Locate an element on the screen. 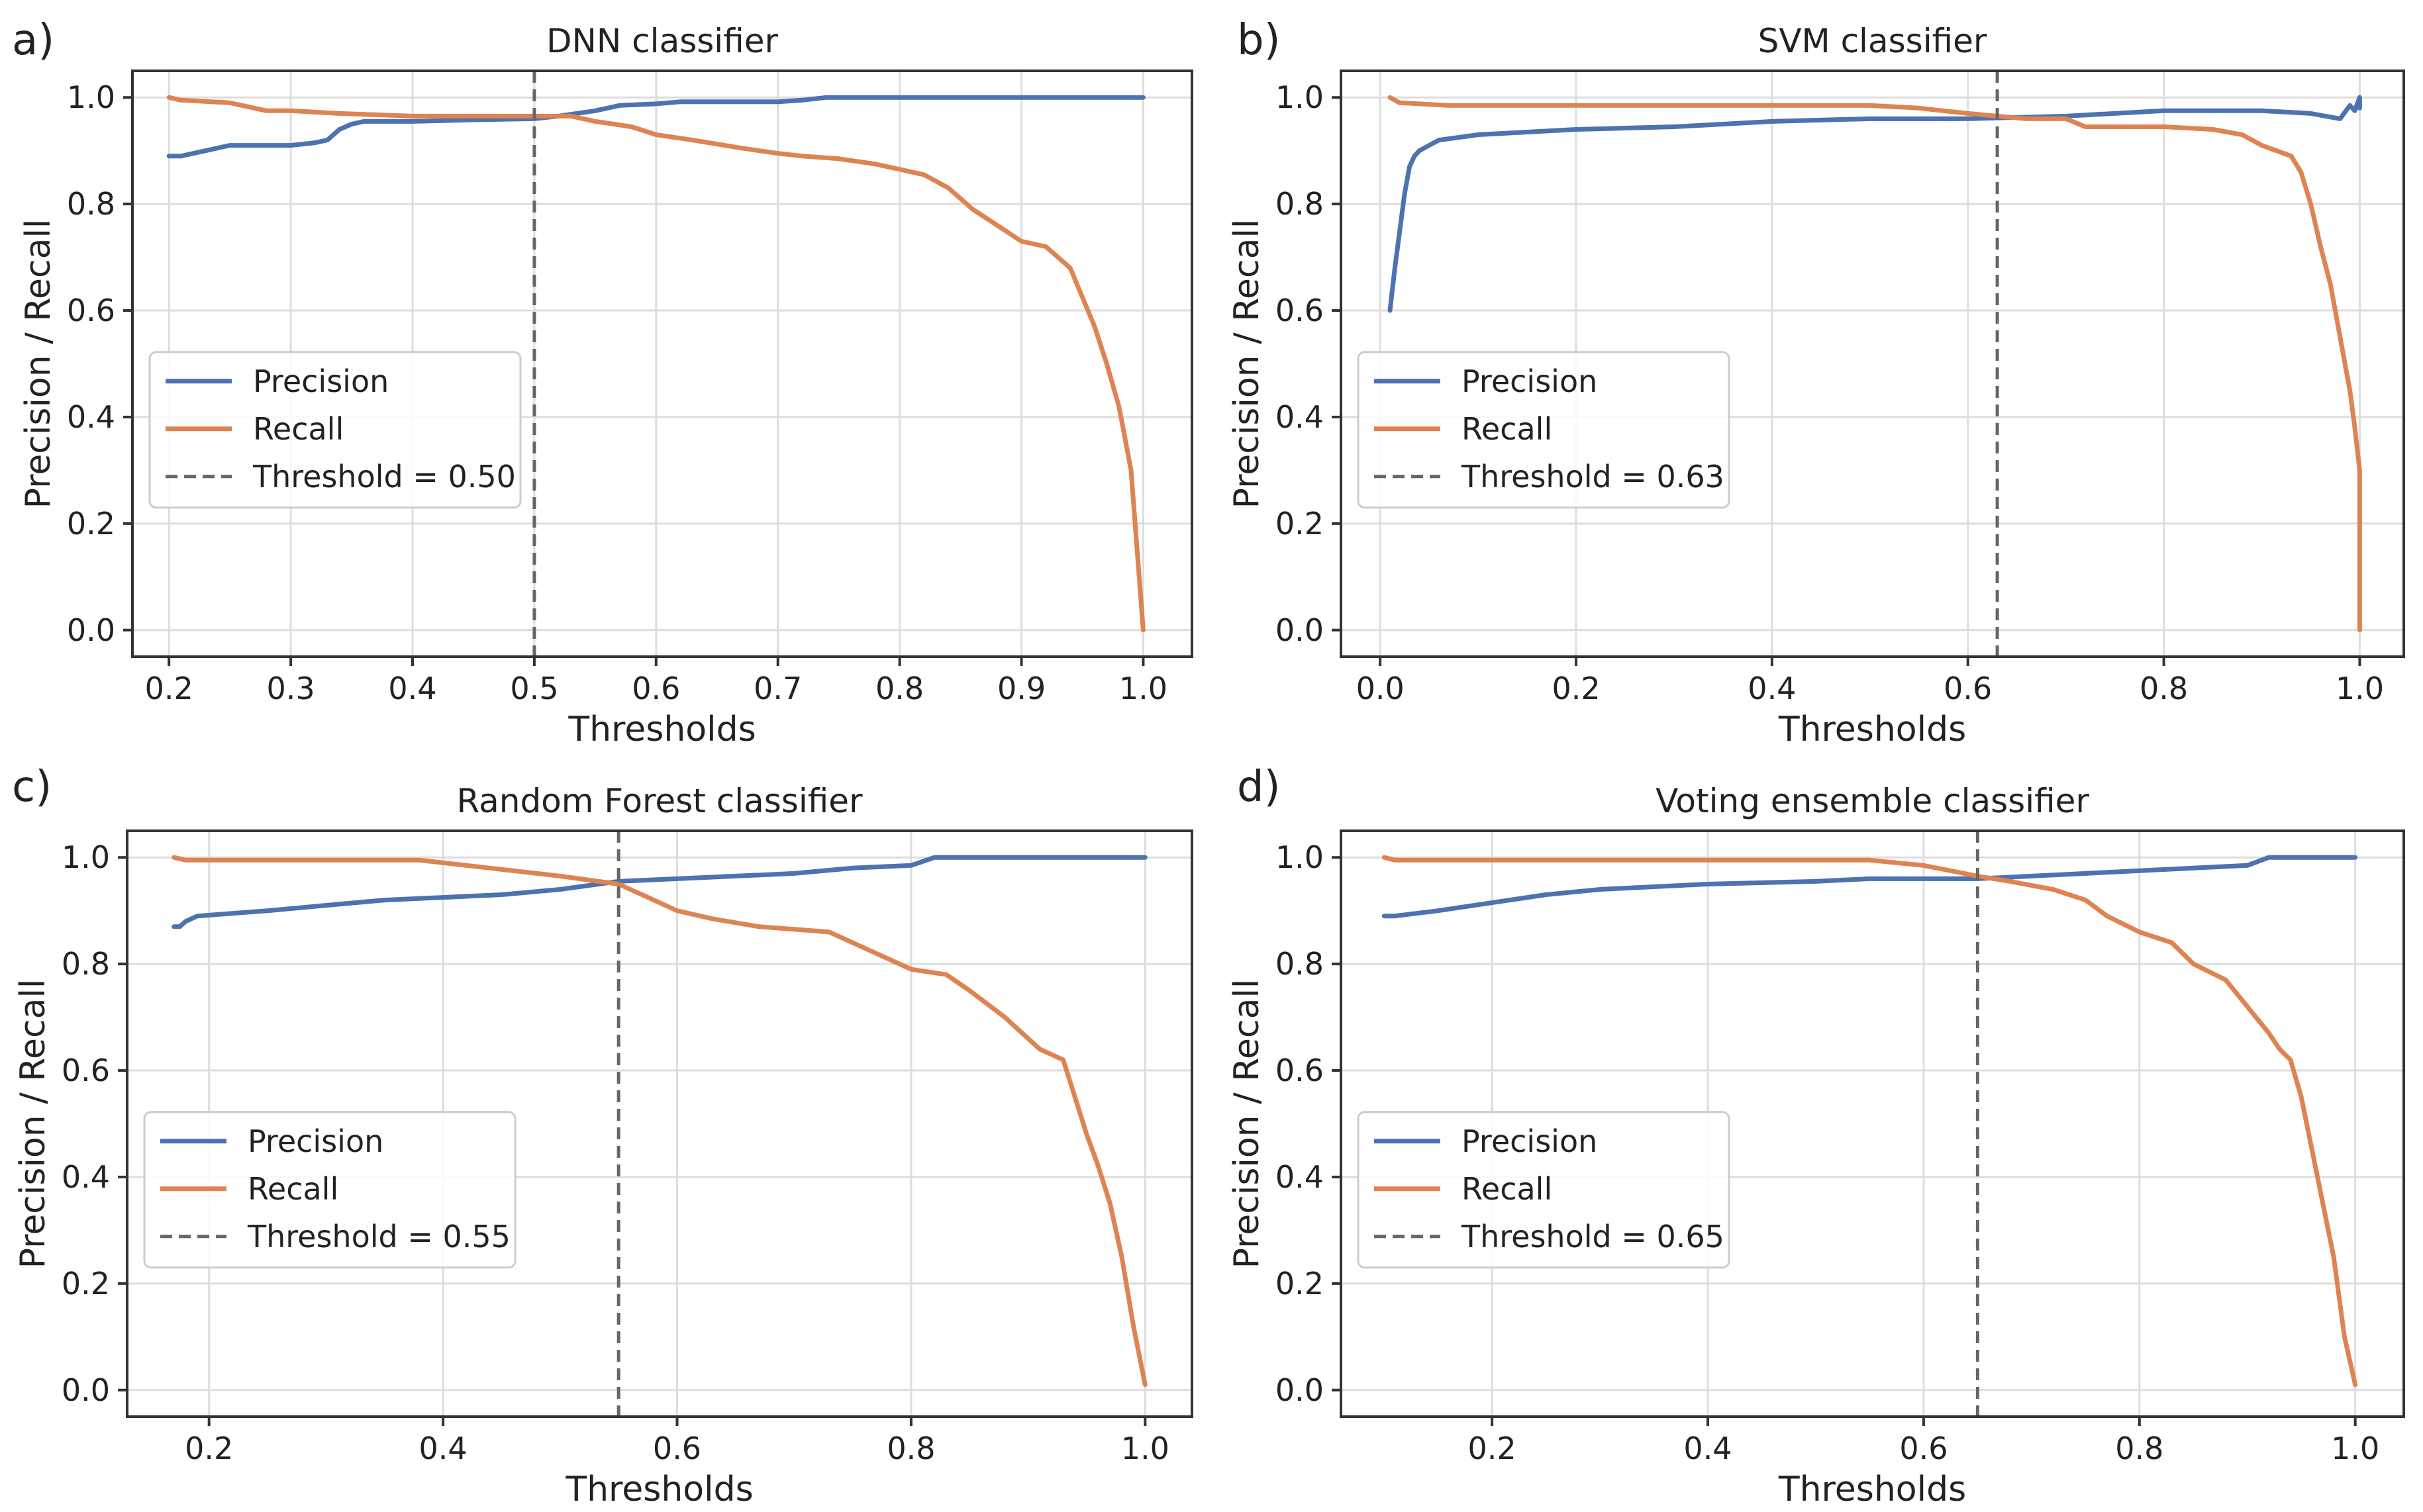  panel-letter: d) is located at coordinates (1259, 788).